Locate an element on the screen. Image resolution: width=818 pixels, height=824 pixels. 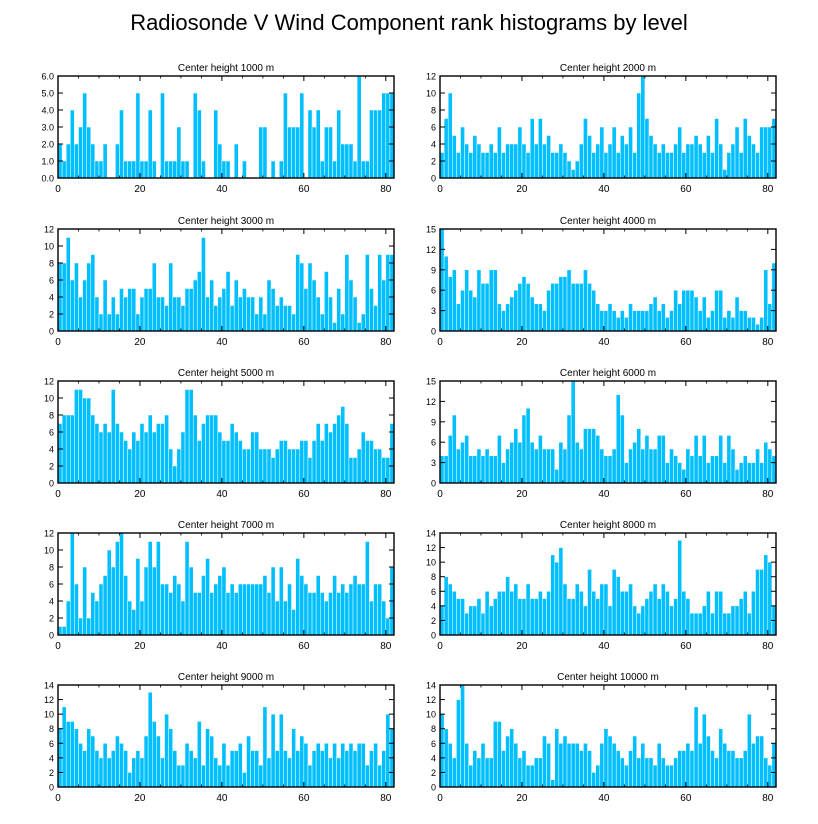
y-tick-label: 4 is located at coordinates (51, 298).